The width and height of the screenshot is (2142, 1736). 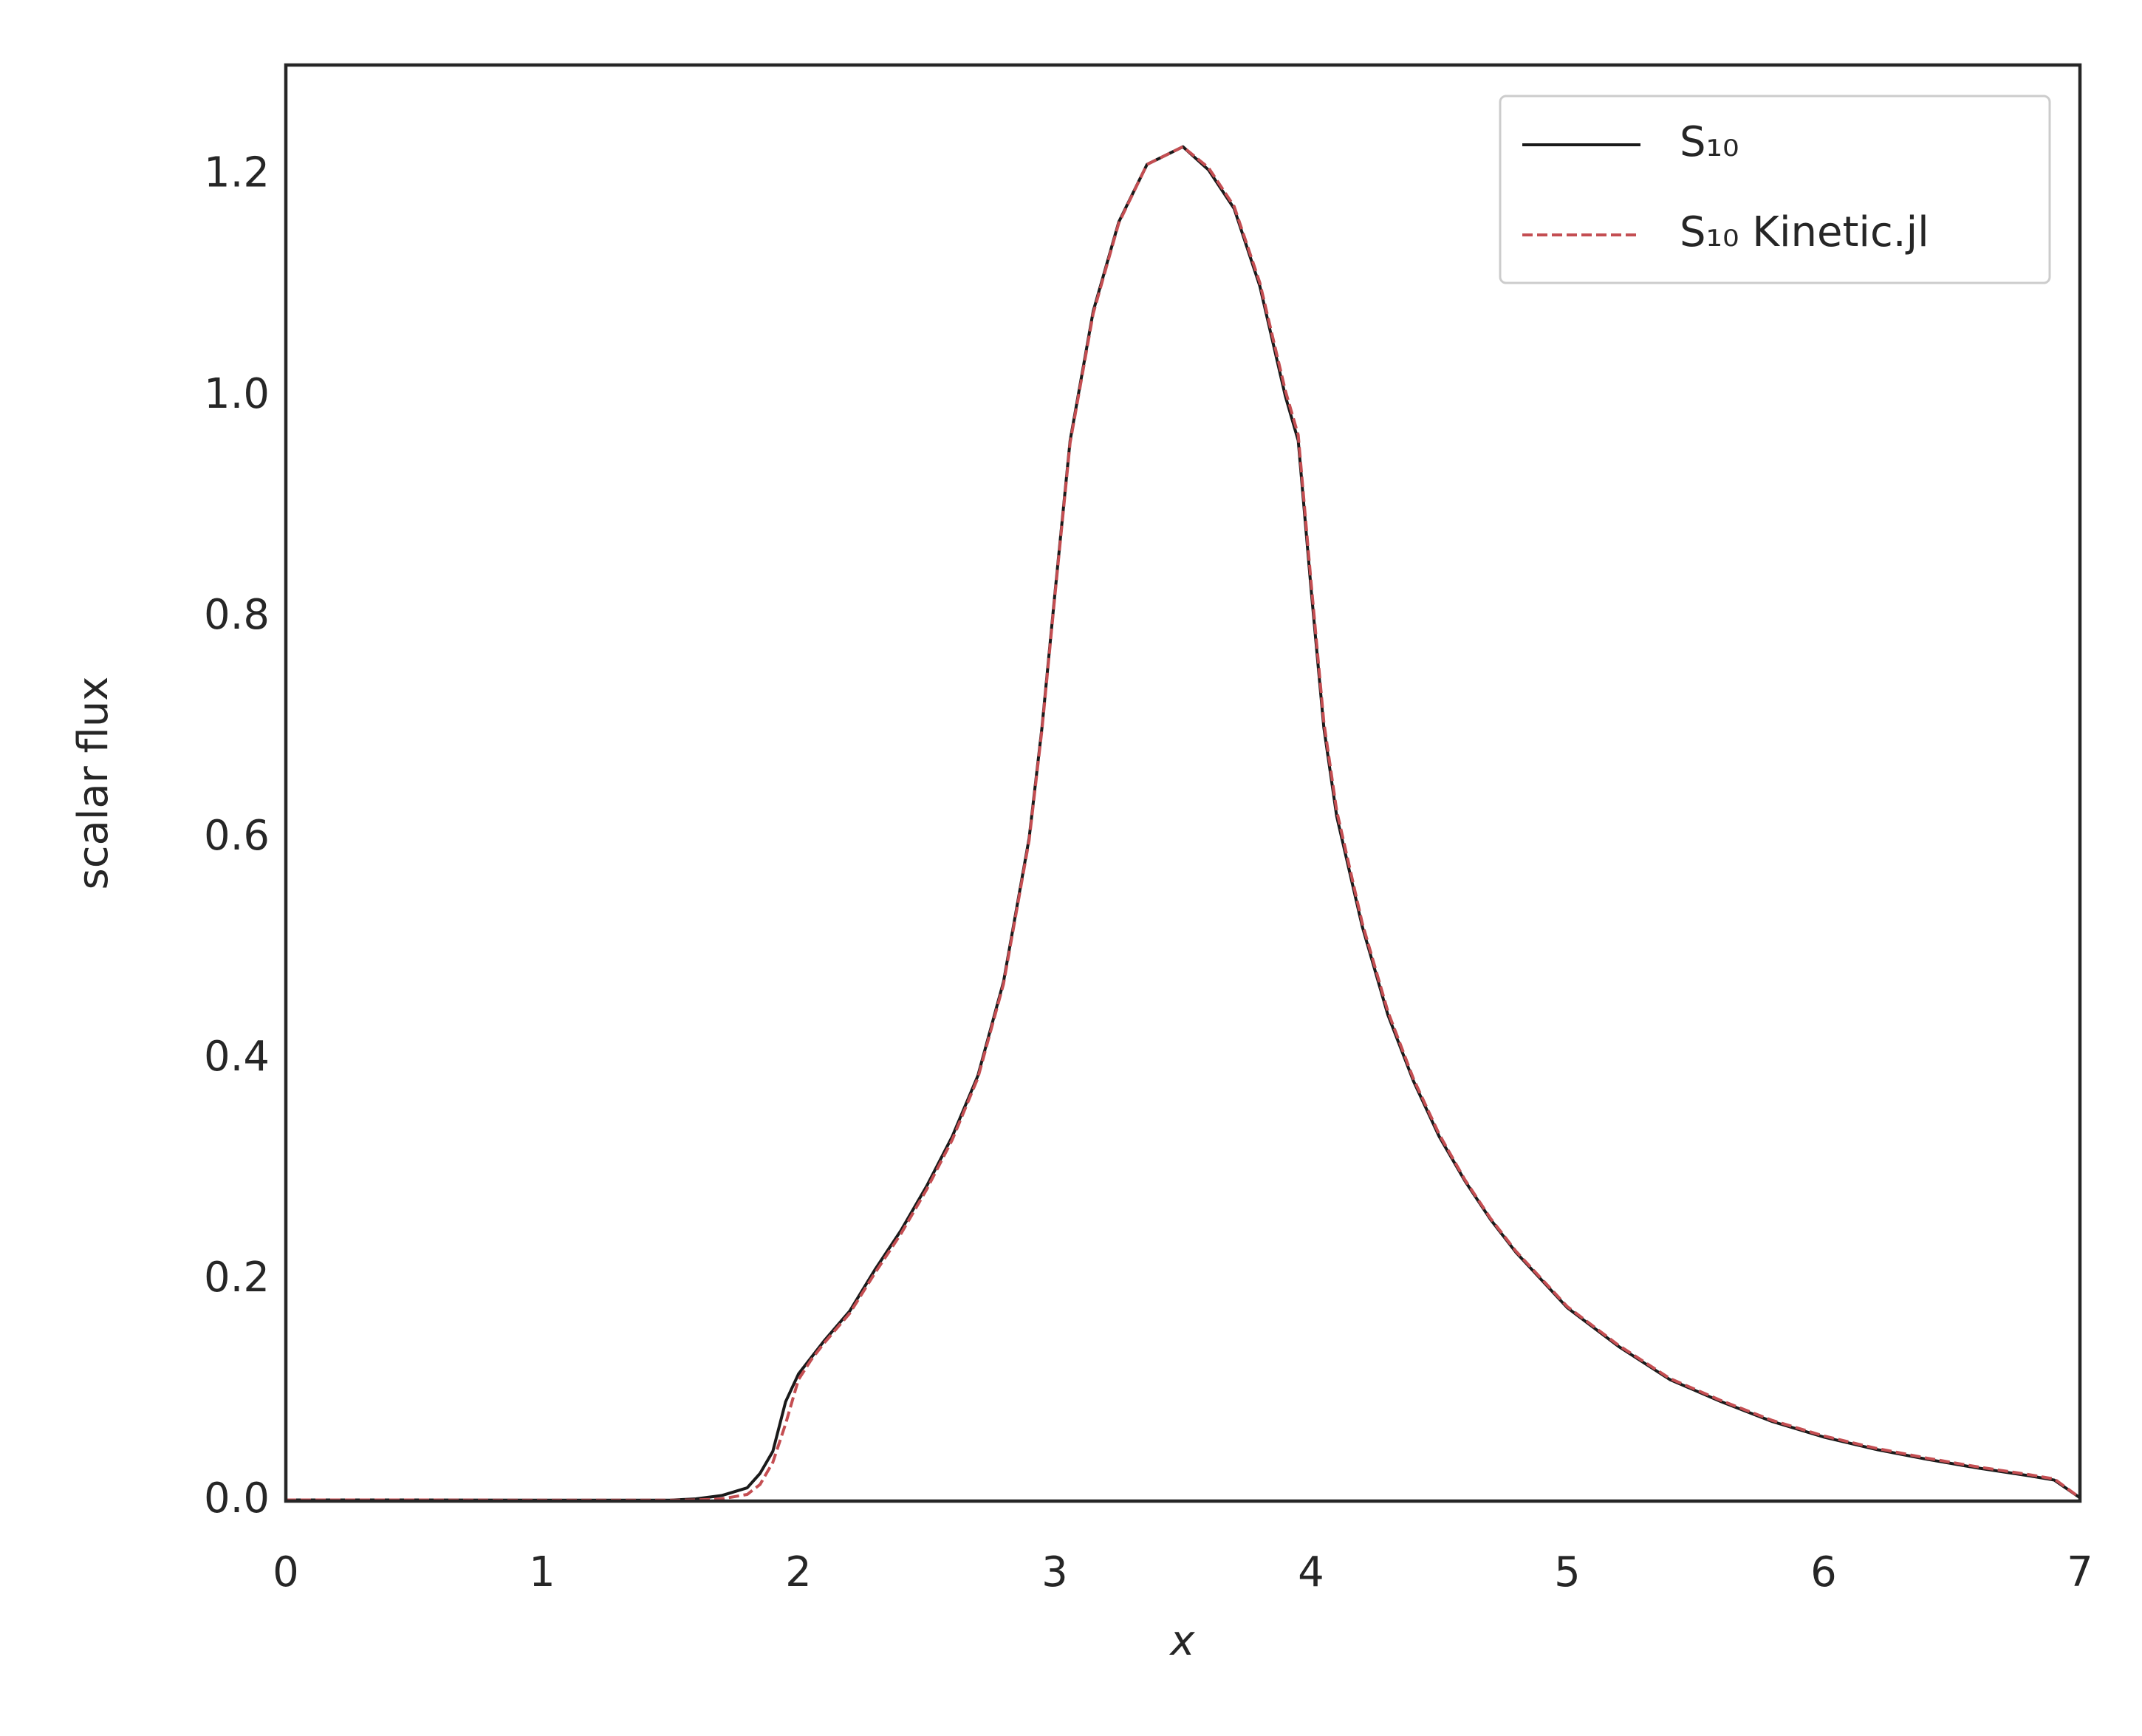 I want to click on y-tick-label: 0.4, so click(x=237, y=1057).